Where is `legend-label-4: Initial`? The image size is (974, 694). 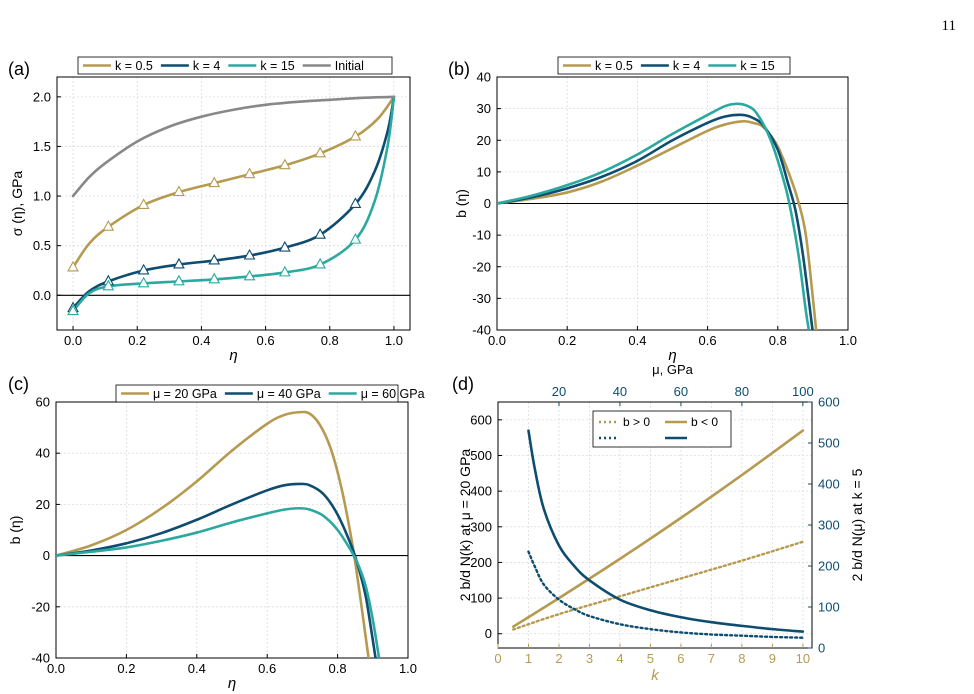 legend-label-4: Initial is located at coordinates (349, 66).